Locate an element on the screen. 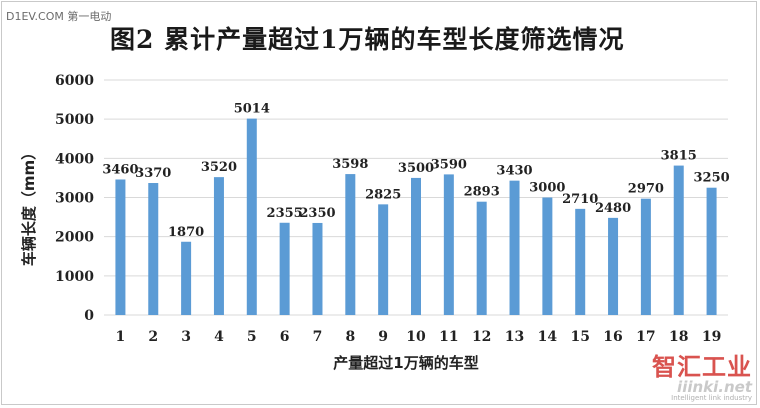 This screenshot has width=760, height=408. data-label: 3460 is located at coordinates (120, 169).